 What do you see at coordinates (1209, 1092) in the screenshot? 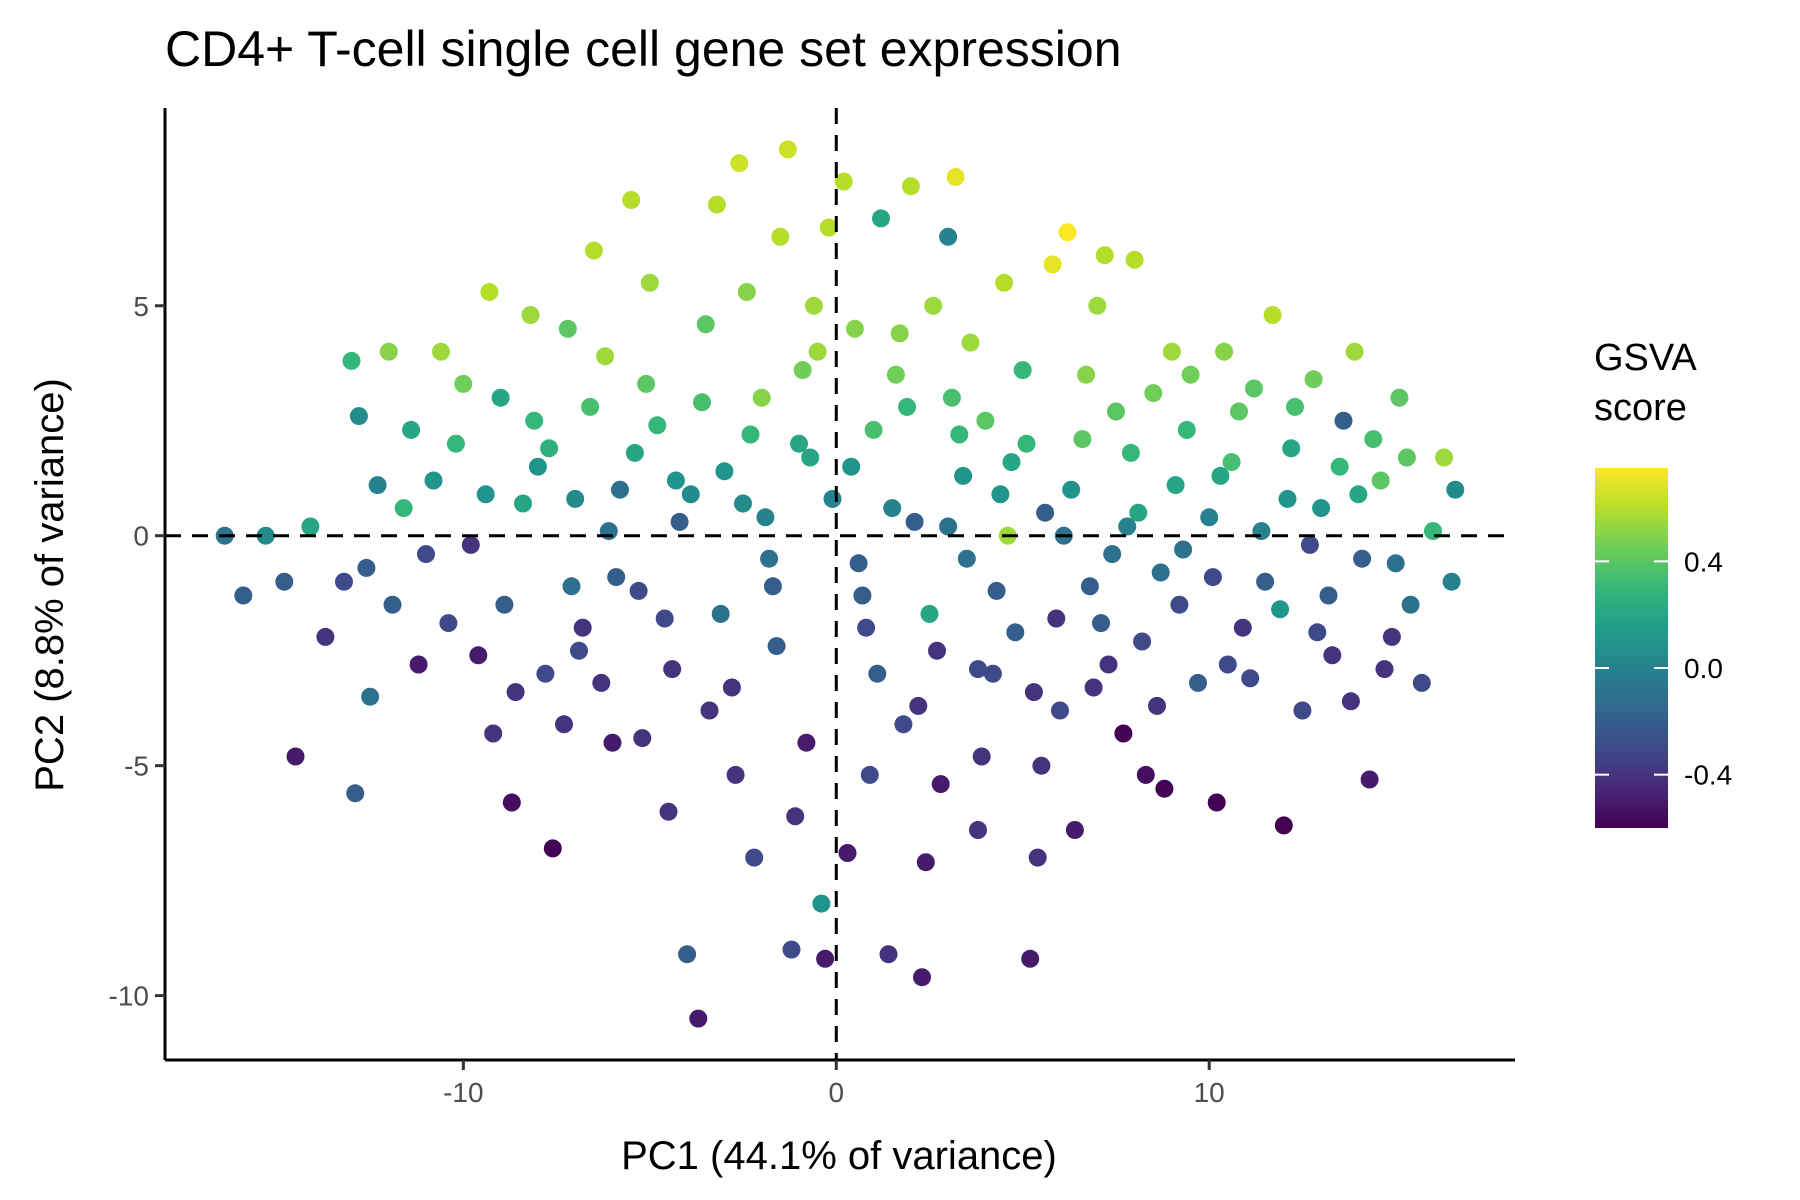
I see `x-tick-label: 10` at bounding box center [1209, 1092].